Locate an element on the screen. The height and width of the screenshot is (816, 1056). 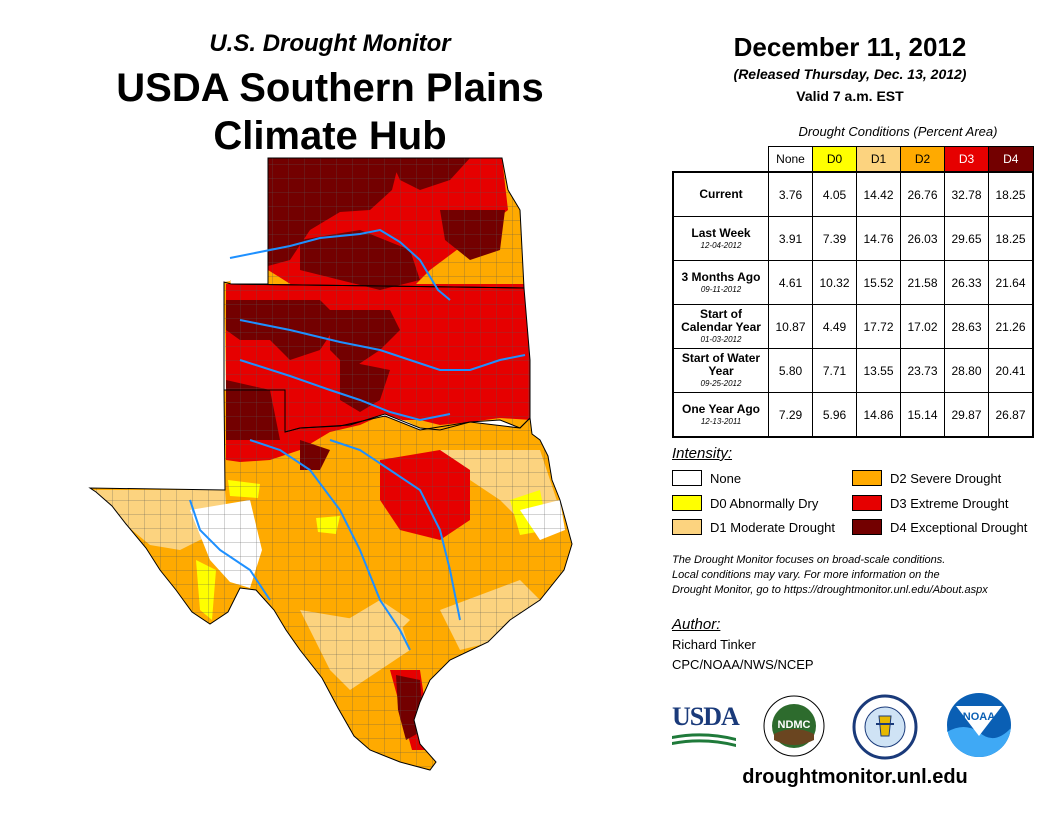
author-heading: Author: is located at coordinates (696, 624).